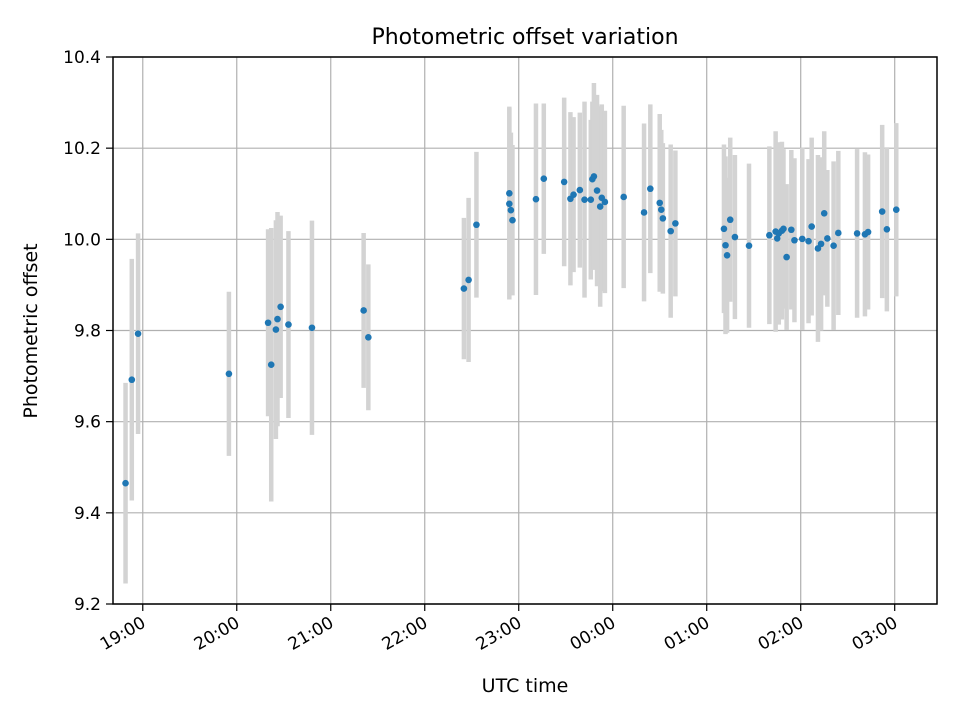  I want to click on y-axis-label: Photometric offset, so click(31, 330).